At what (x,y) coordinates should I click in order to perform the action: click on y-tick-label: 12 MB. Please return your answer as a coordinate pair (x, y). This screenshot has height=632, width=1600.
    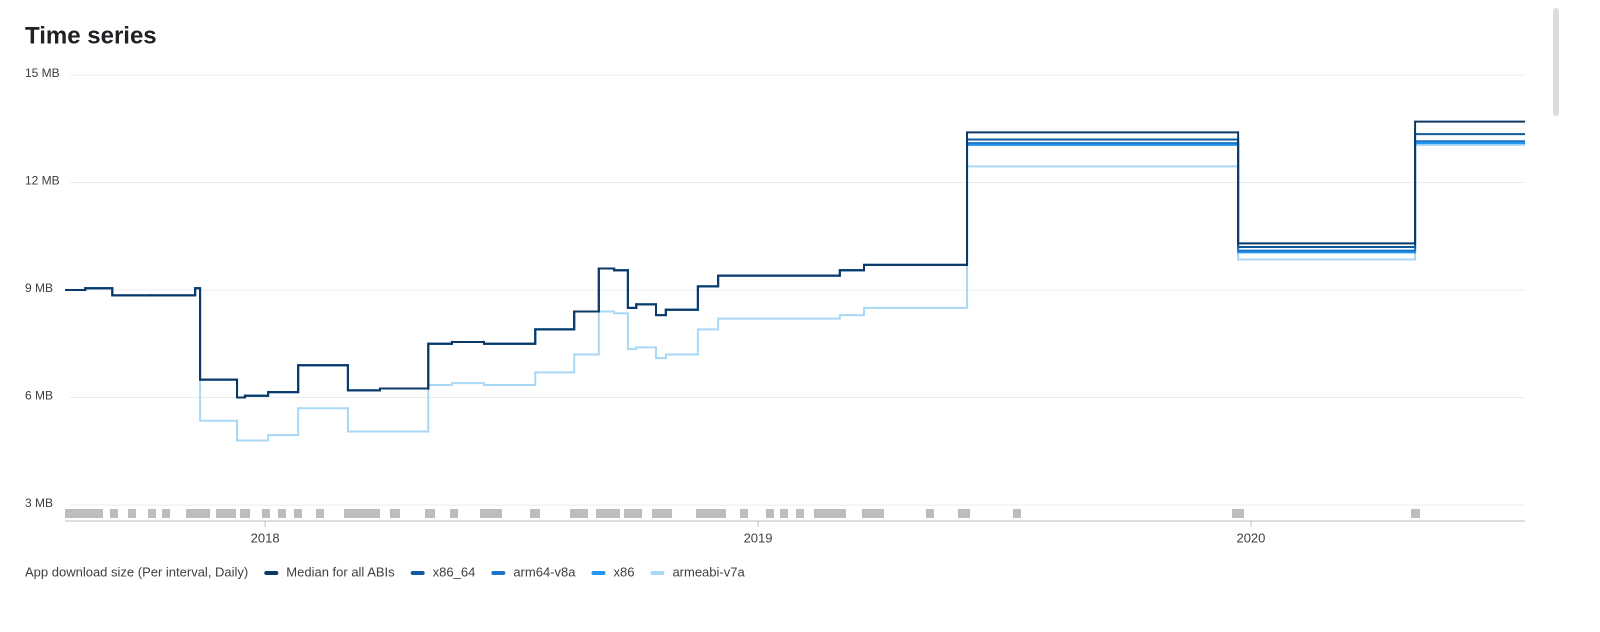
    Looking at the image, I should click on (42, 181).